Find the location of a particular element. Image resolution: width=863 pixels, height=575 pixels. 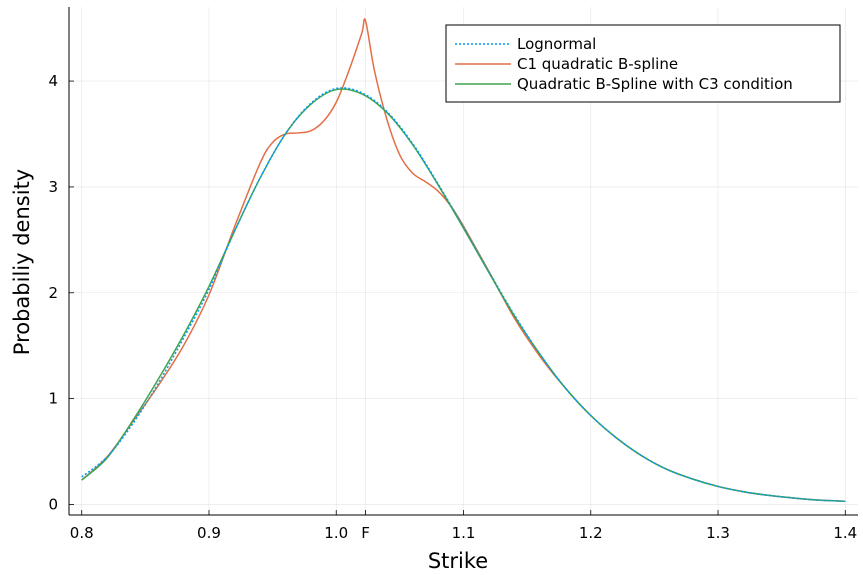

y-axis-title: Probabiliy density is located at coordinates (22, 262).